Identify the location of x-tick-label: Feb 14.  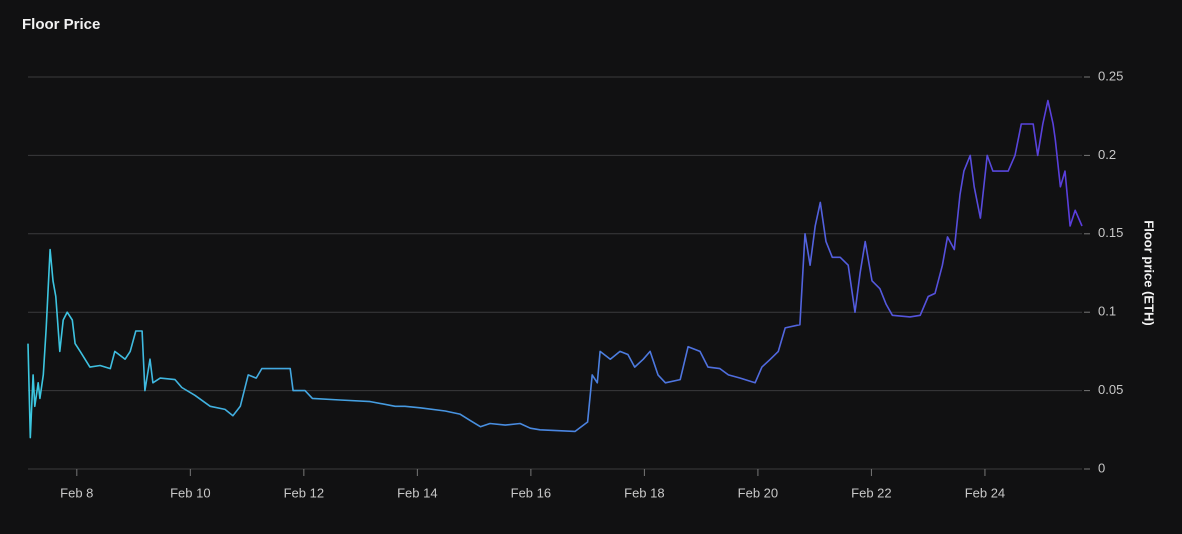
(417, 492).